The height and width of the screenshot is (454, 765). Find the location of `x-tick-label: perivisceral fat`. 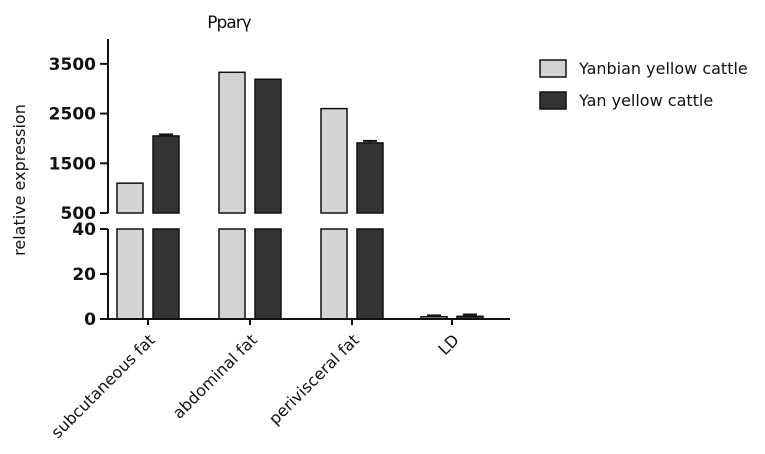

x-tick-label: perivisceral fat is located at coordinates (314, 379).